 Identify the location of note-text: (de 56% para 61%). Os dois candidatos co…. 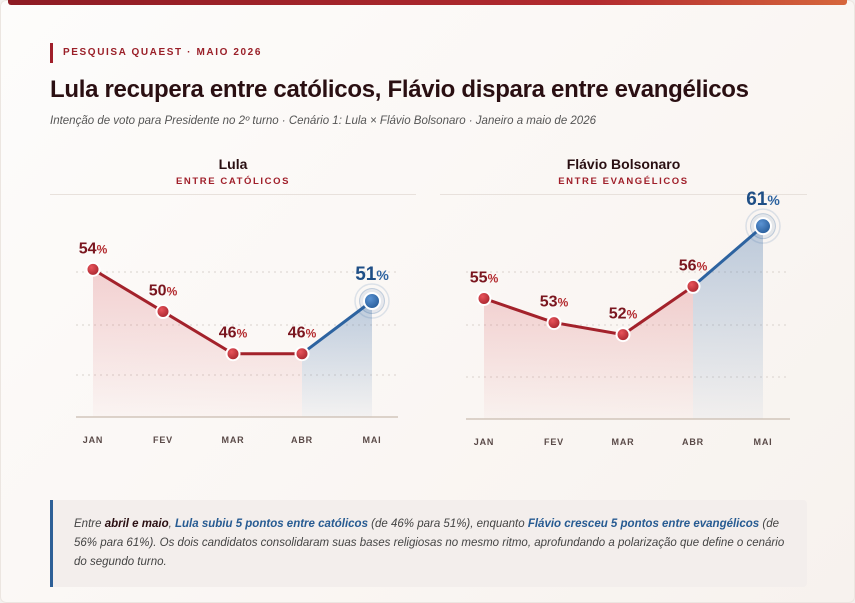
(429, 543).